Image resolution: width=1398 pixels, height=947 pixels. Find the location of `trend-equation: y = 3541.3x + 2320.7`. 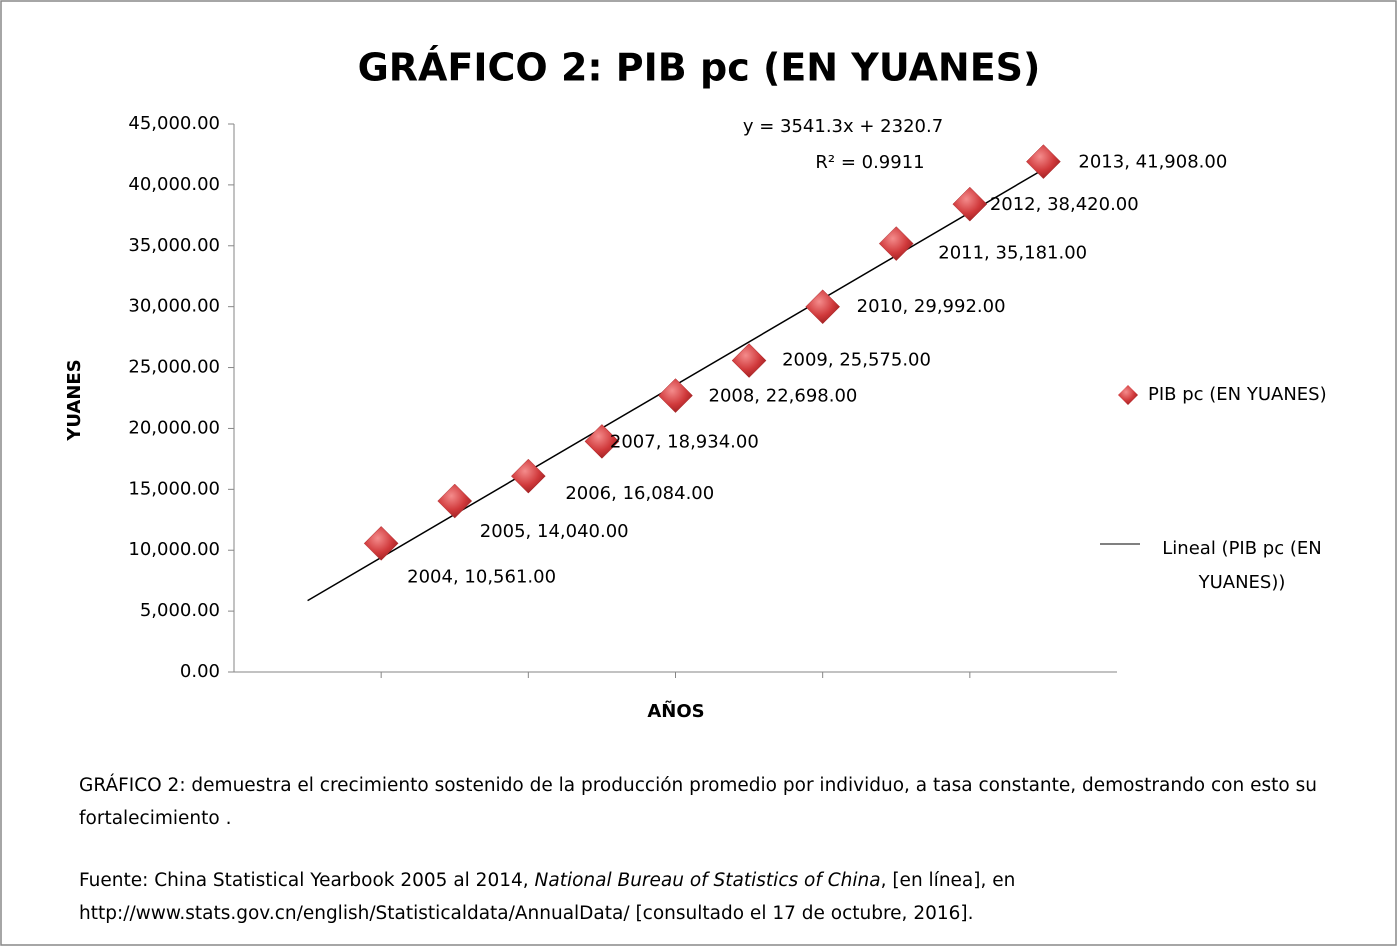

trend-equation: y = 3541.3x + 2320.7 is located at coordinates (843, 126).